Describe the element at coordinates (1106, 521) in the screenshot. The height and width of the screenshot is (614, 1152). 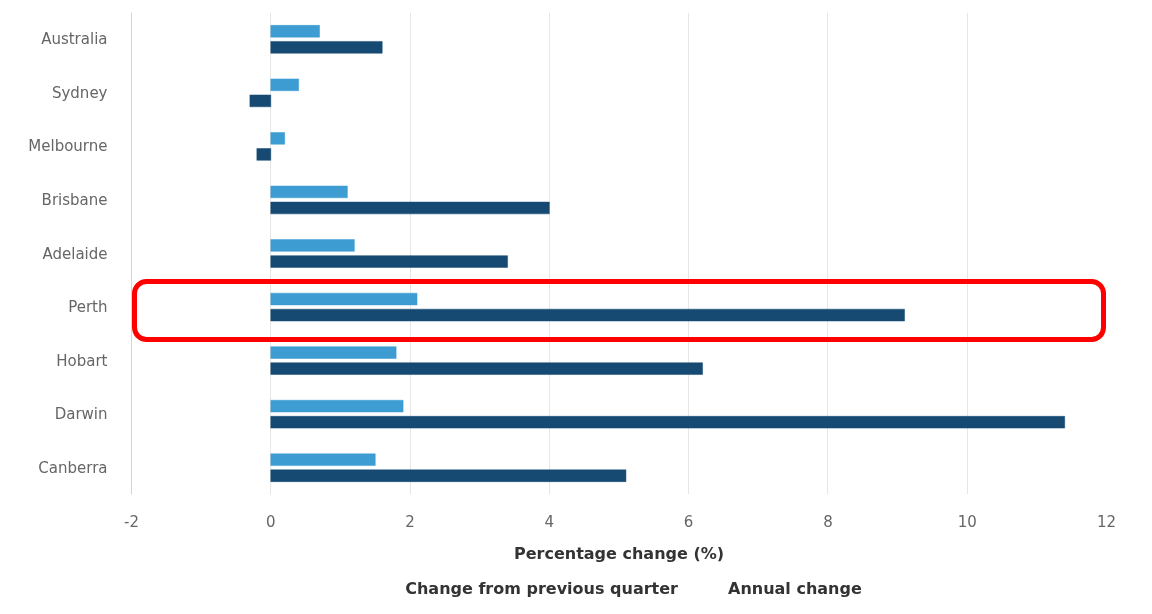
I see `x-tick-label: 12` at that location.